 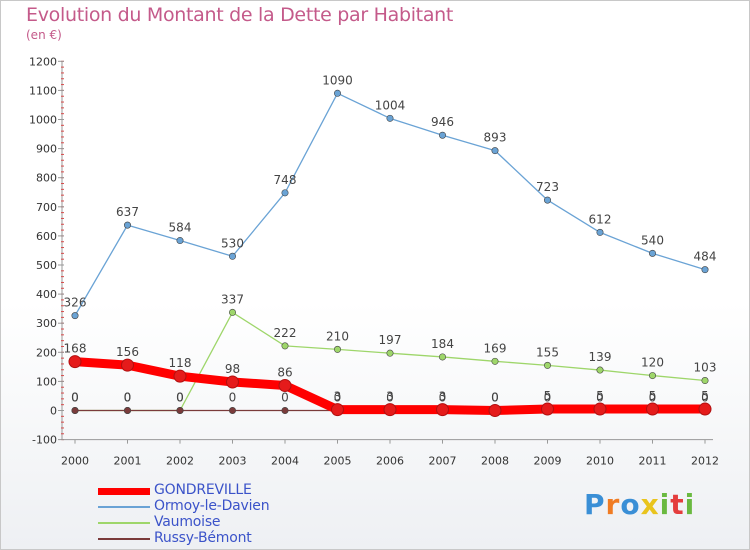 What do you see at coordinates (390, 105) in the screenshot?
I see `data-label: 1004` at bounding box center [390, 105].